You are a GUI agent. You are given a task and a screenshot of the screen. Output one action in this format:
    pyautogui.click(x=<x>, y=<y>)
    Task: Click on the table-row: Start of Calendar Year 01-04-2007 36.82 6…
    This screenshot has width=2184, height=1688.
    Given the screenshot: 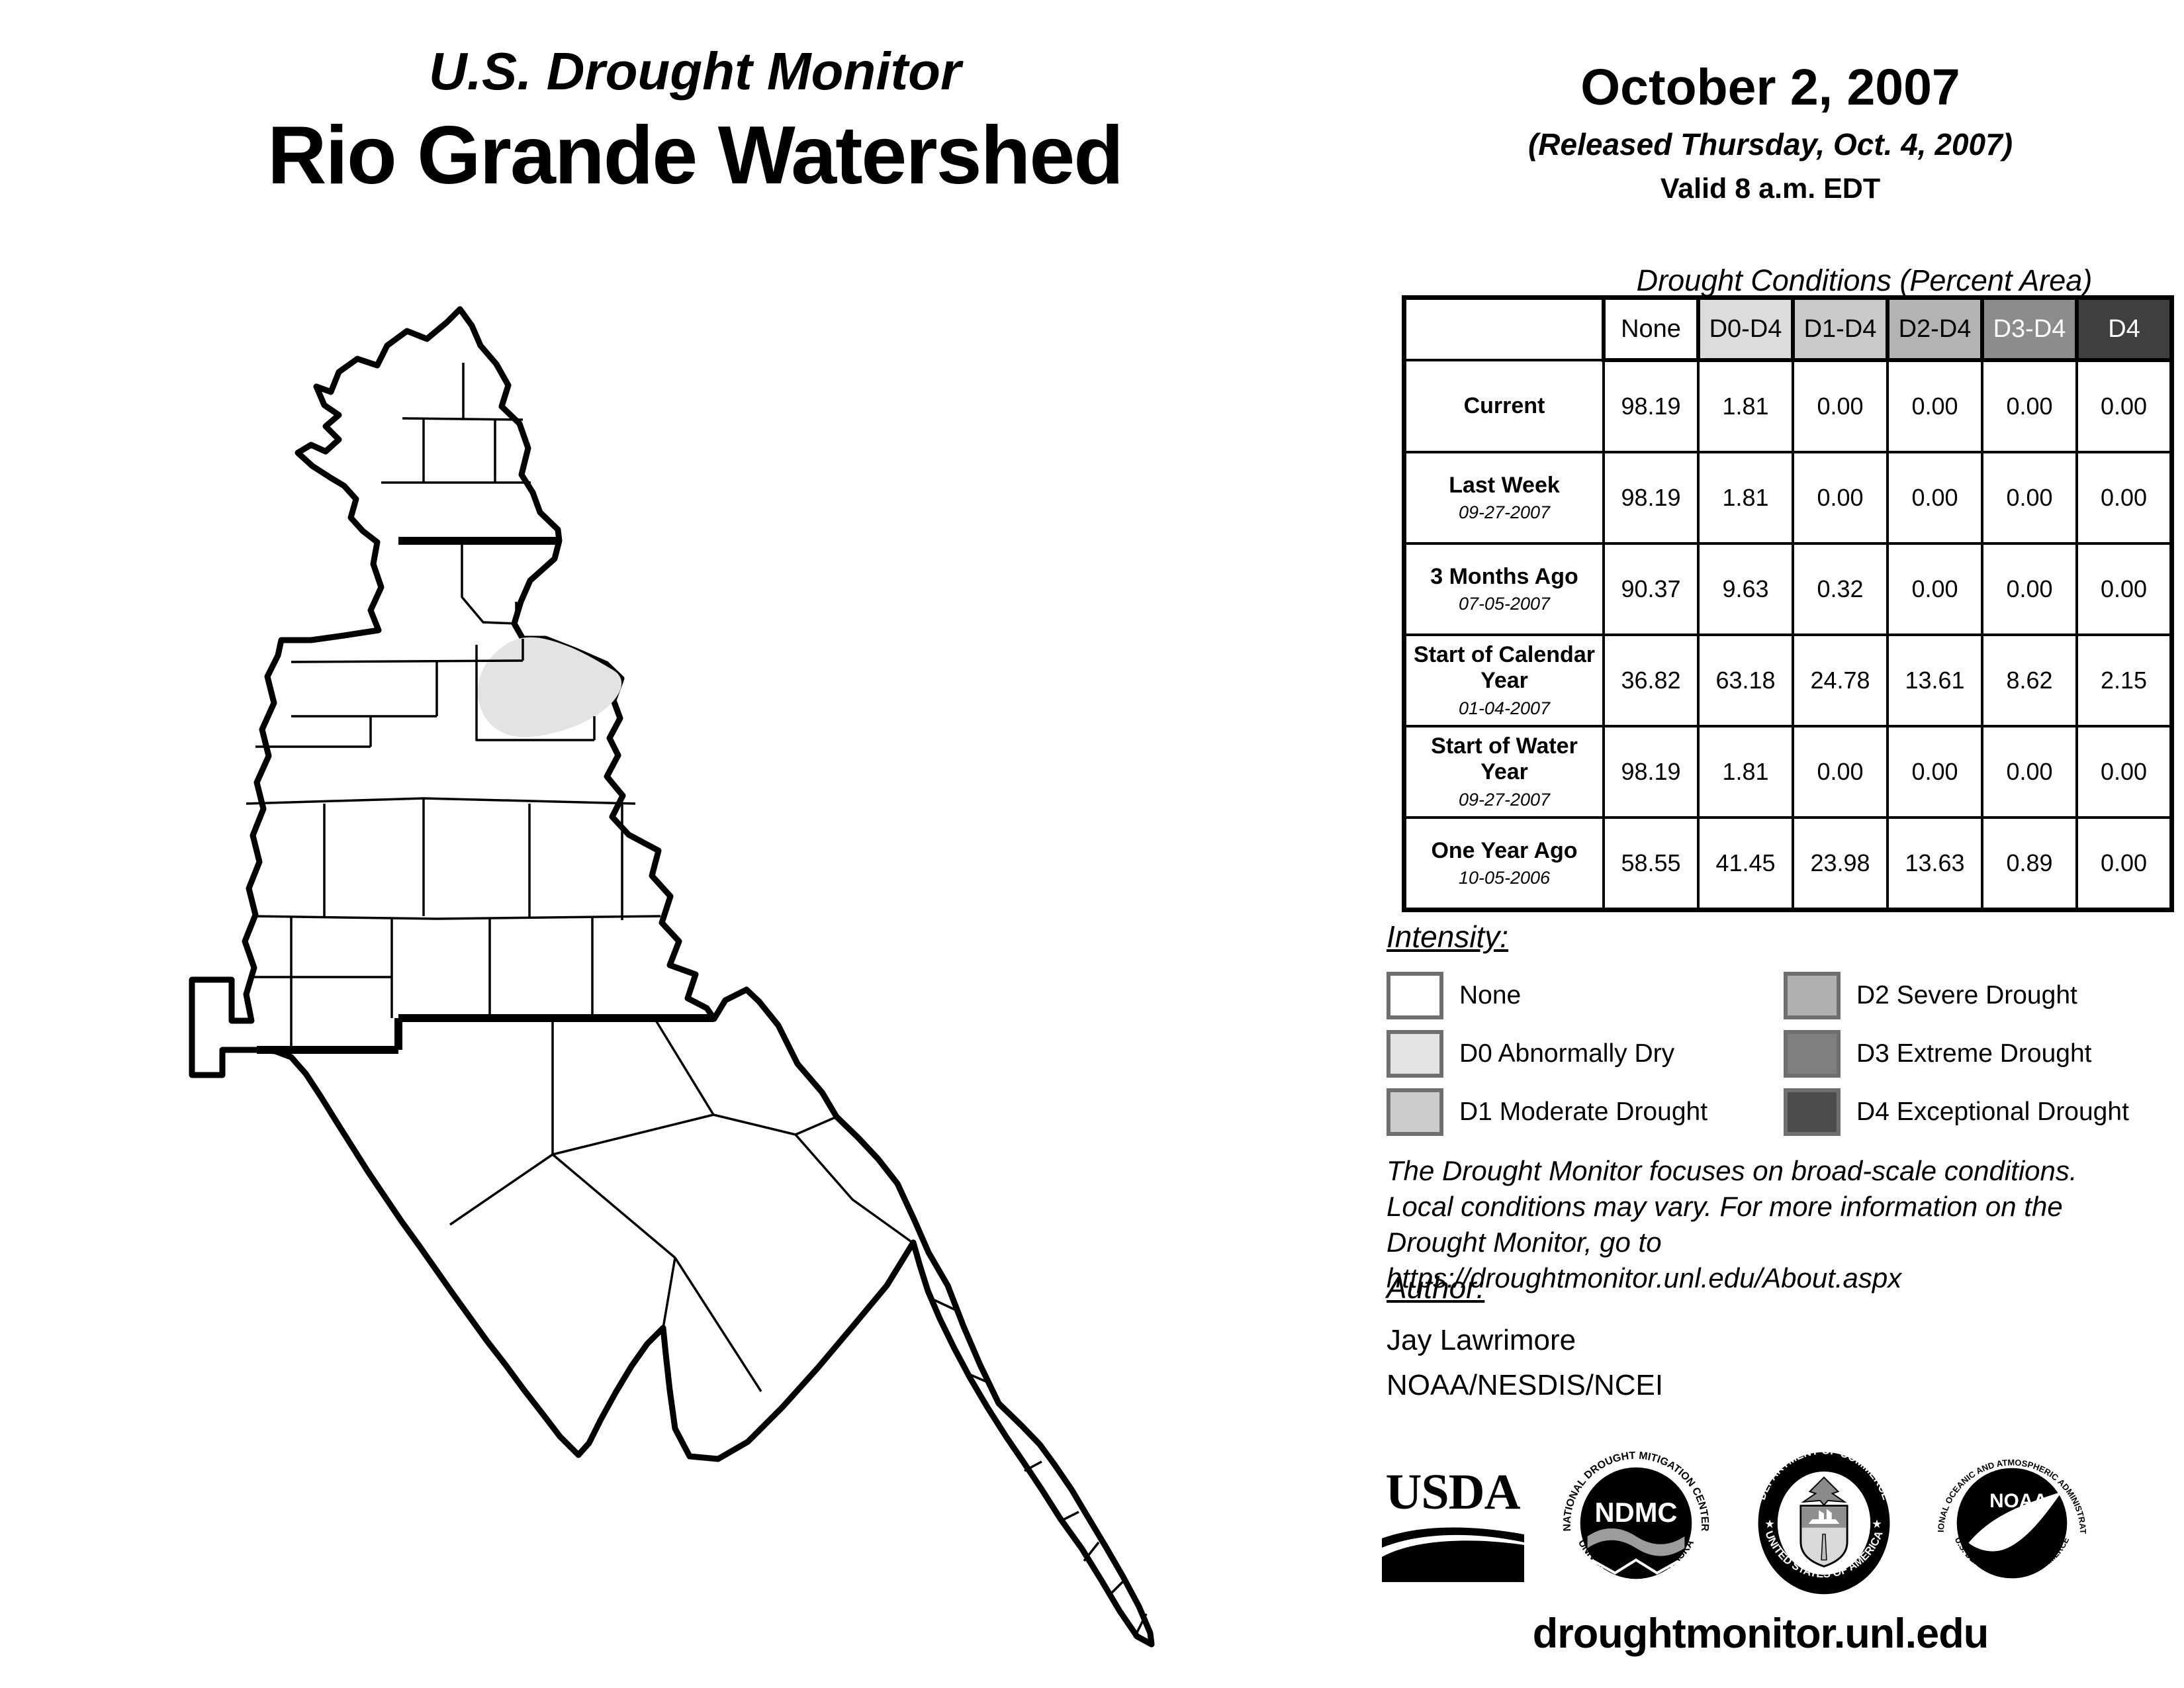 What is the action you would take?
    pyautogui.click(x=1787, y=680)
    